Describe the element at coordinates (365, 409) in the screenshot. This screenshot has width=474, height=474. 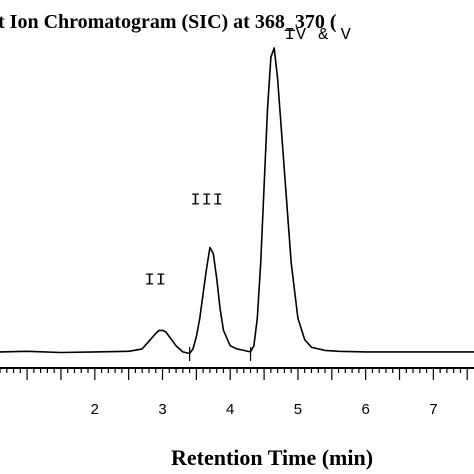
I see `x-tick-label: 6` at that location.